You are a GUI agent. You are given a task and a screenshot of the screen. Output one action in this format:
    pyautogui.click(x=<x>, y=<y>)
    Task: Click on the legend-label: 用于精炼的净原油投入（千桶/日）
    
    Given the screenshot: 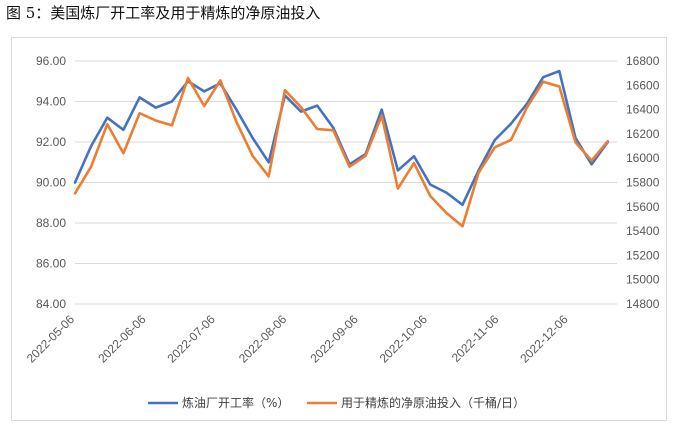 What is the action you would take?
    pyautogui.click(x=433, y=402)
    